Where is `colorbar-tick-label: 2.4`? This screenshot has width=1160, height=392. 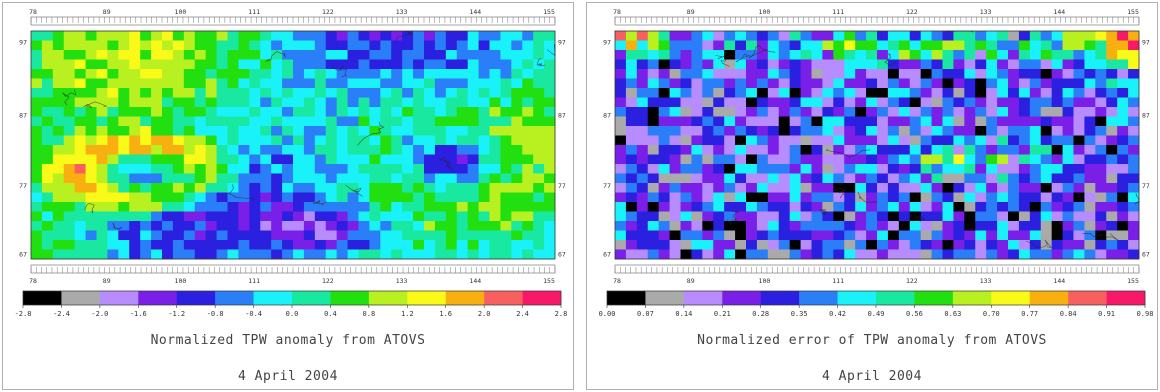
colorbar-tick-label: 2.4 is located at coordinates (522, 314).